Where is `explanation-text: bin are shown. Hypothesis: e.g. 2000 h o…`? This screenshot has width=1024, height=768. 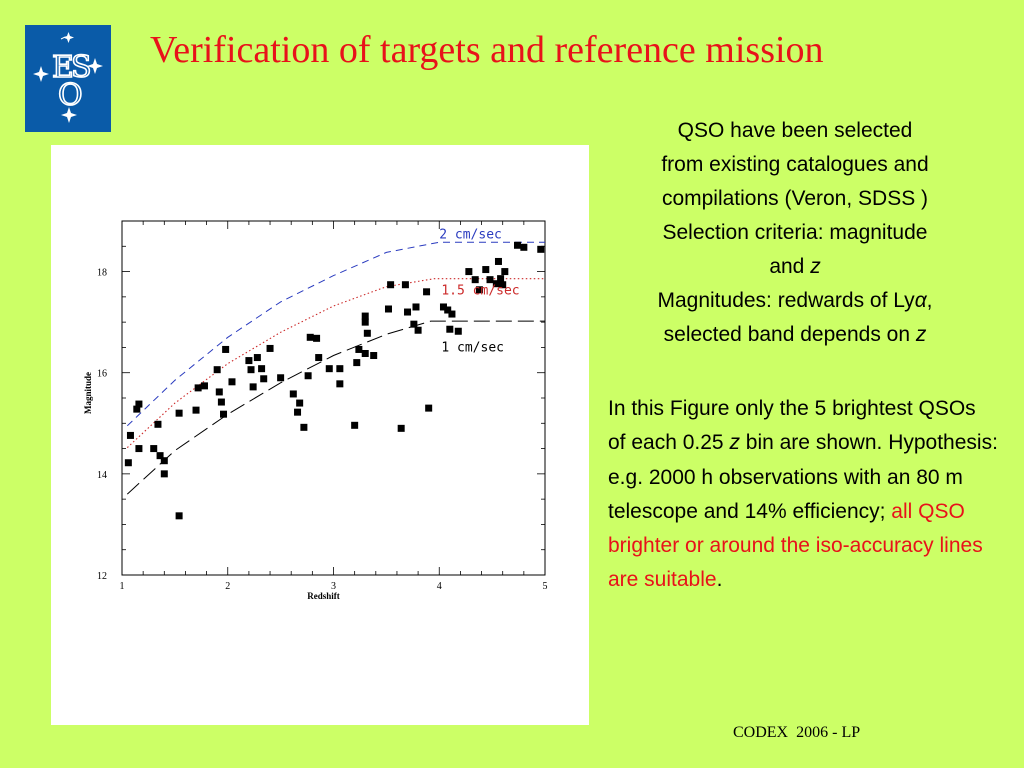
explanation-text: bin are shown. Hypothesis: e.g. 2000 h o… is located at coordinates (803, 477).